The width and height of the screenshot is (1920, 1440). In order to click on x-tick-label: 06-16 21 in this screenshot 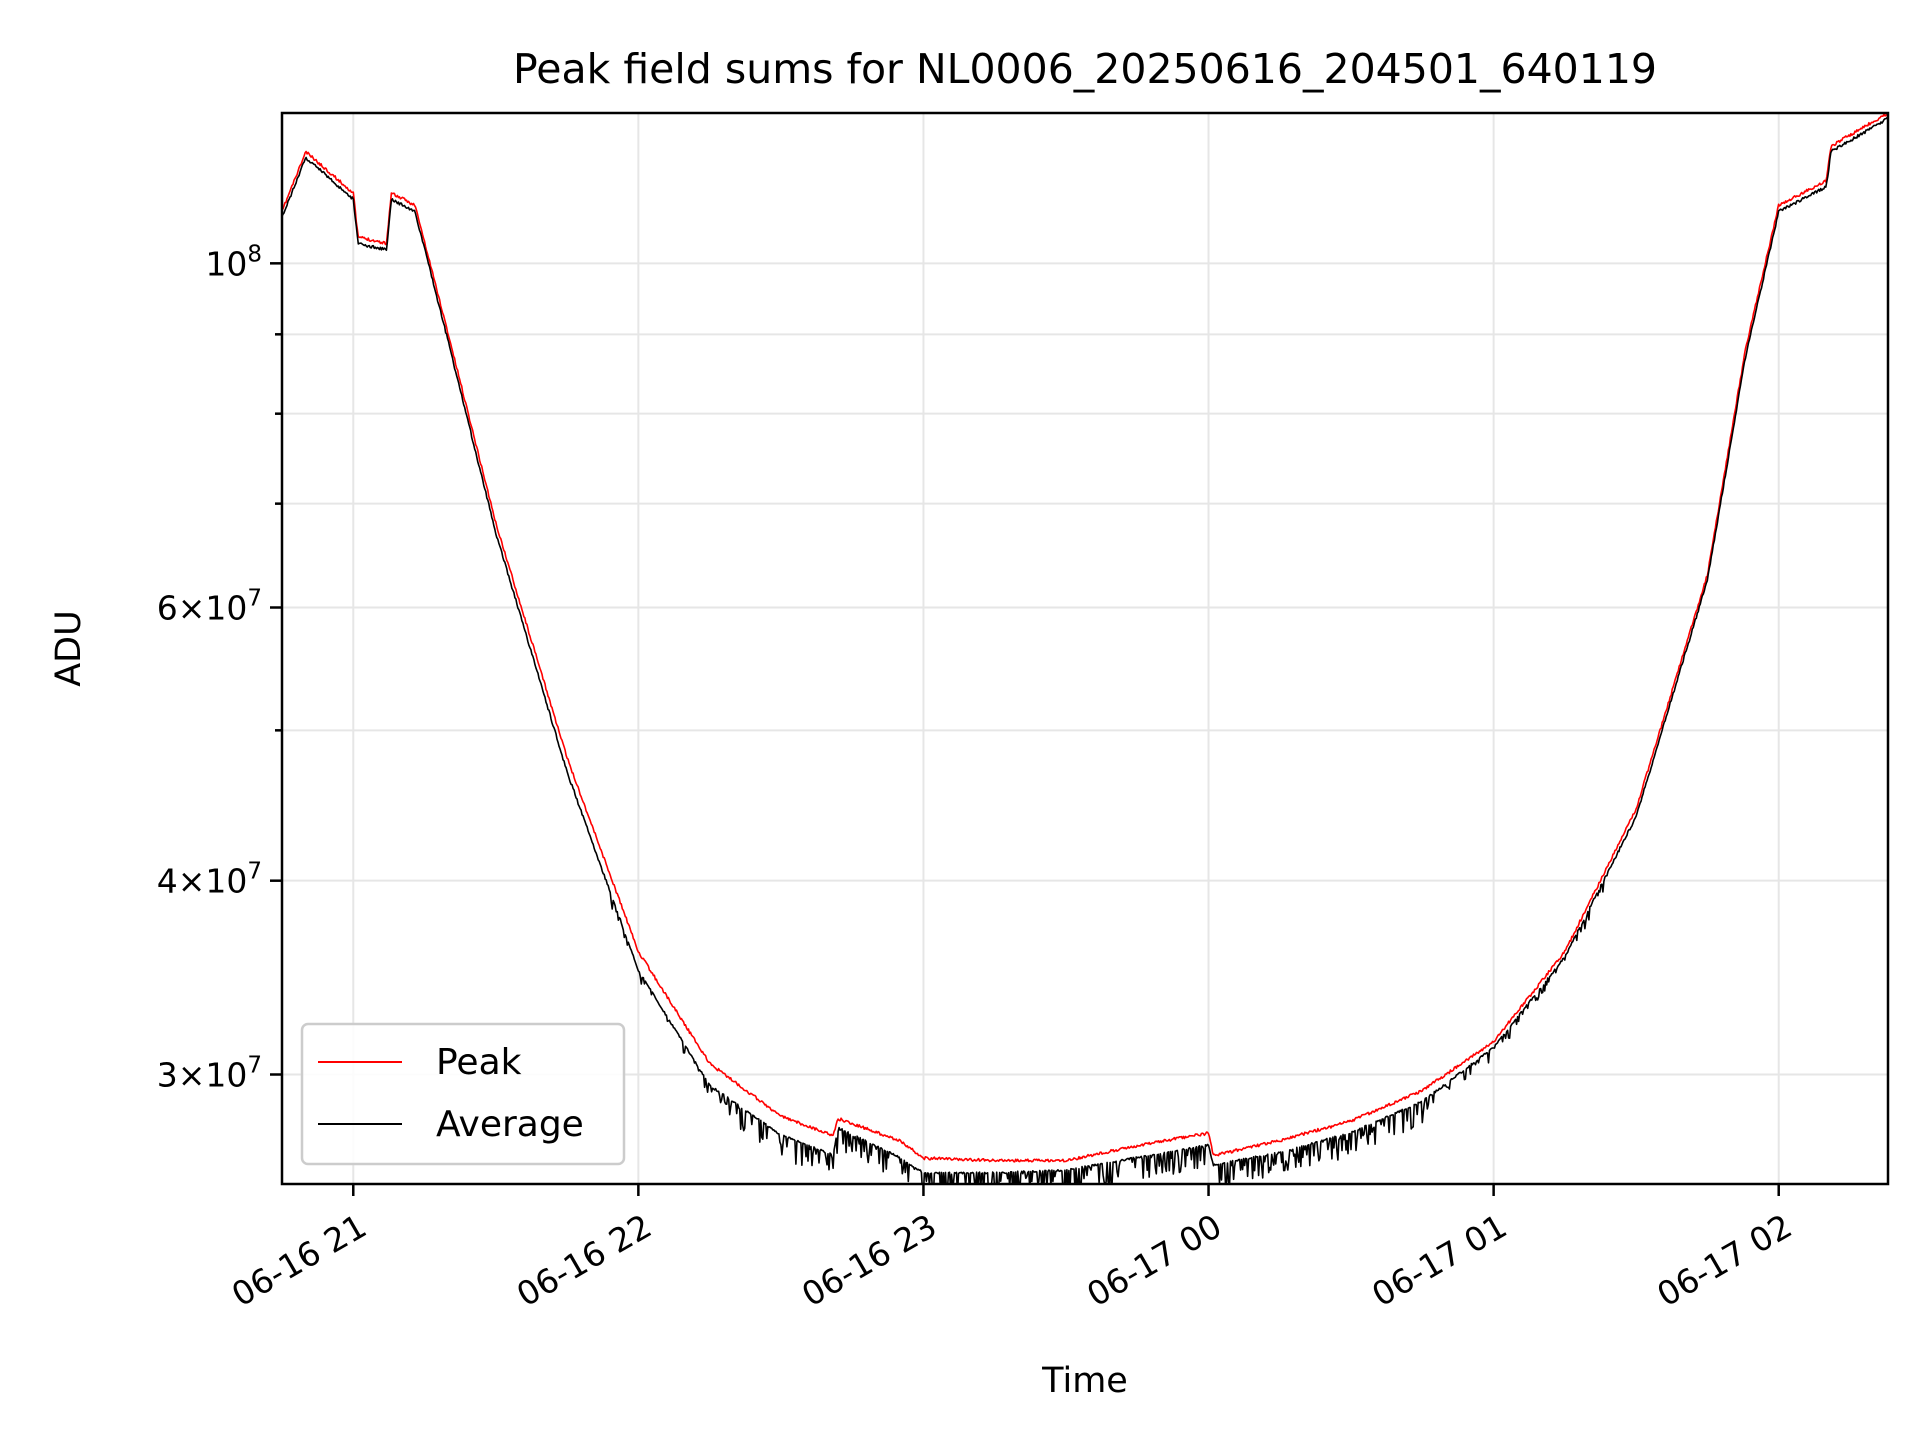, I will do `click(299, 1260)`.